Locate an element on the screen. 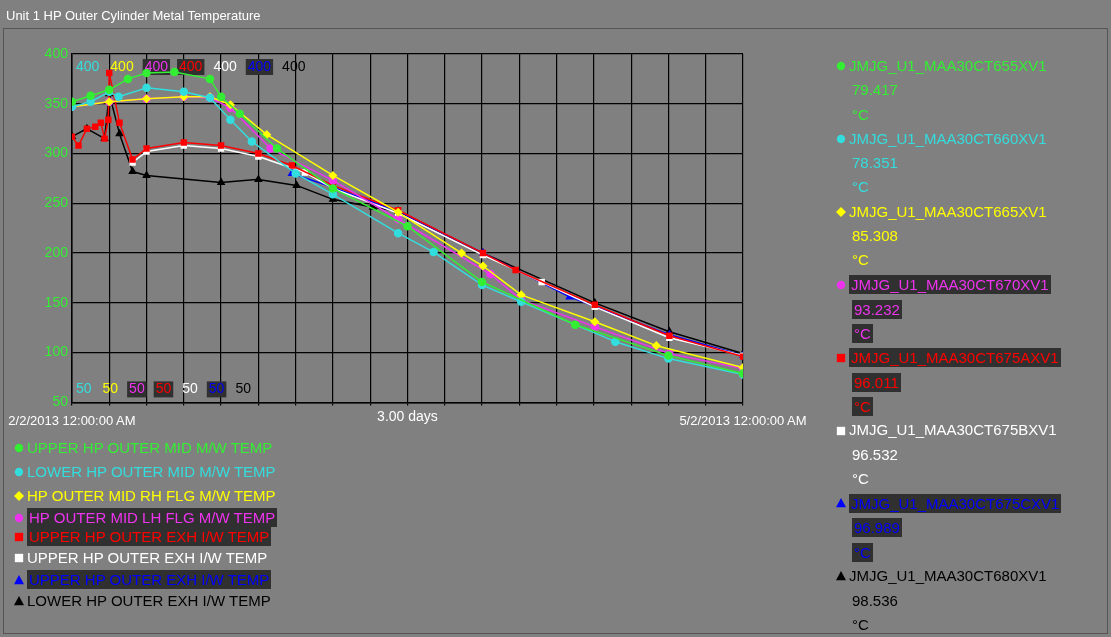  text: 93.232 is located at coordinates (877, 309).